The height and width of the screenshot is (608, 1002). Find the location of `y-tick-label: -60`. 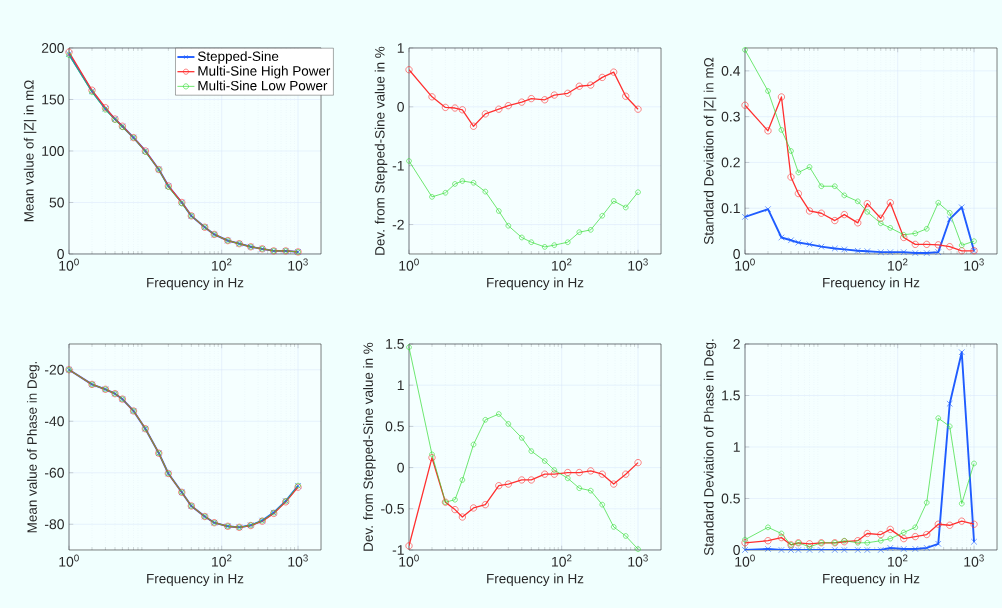

y-tick-label: -60 is located at coordinates (54, 472).